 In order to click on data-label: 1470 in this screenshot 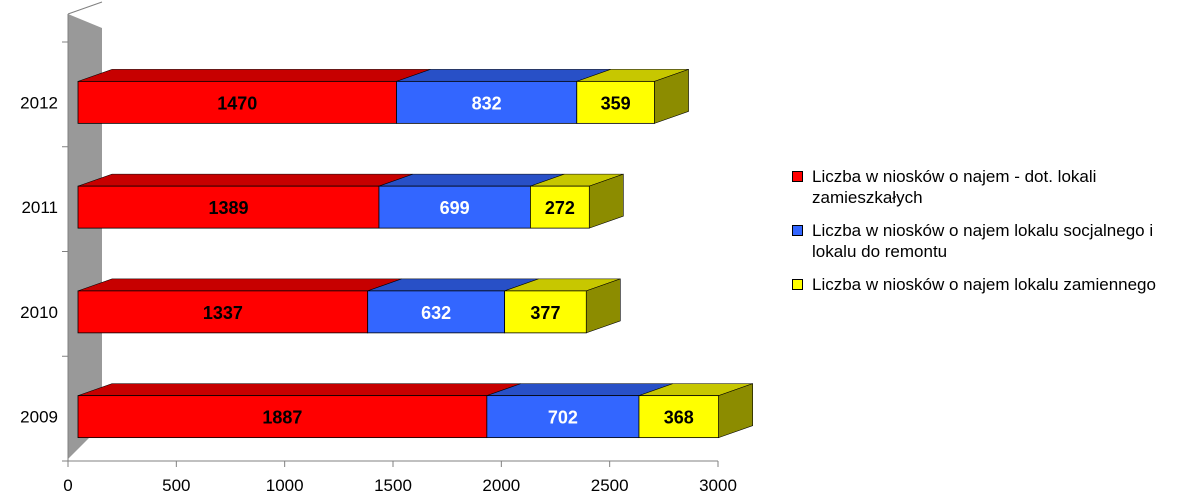, I will do `click(237, 103)`.